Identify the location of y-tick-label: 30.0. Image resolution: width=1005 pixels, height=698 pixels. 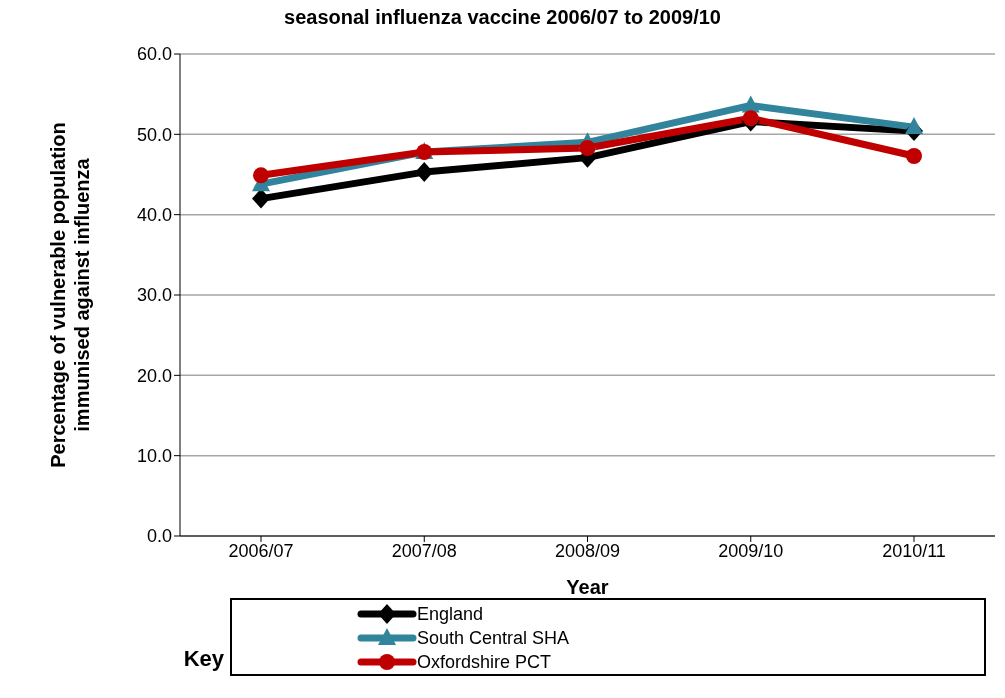
(154, 295).